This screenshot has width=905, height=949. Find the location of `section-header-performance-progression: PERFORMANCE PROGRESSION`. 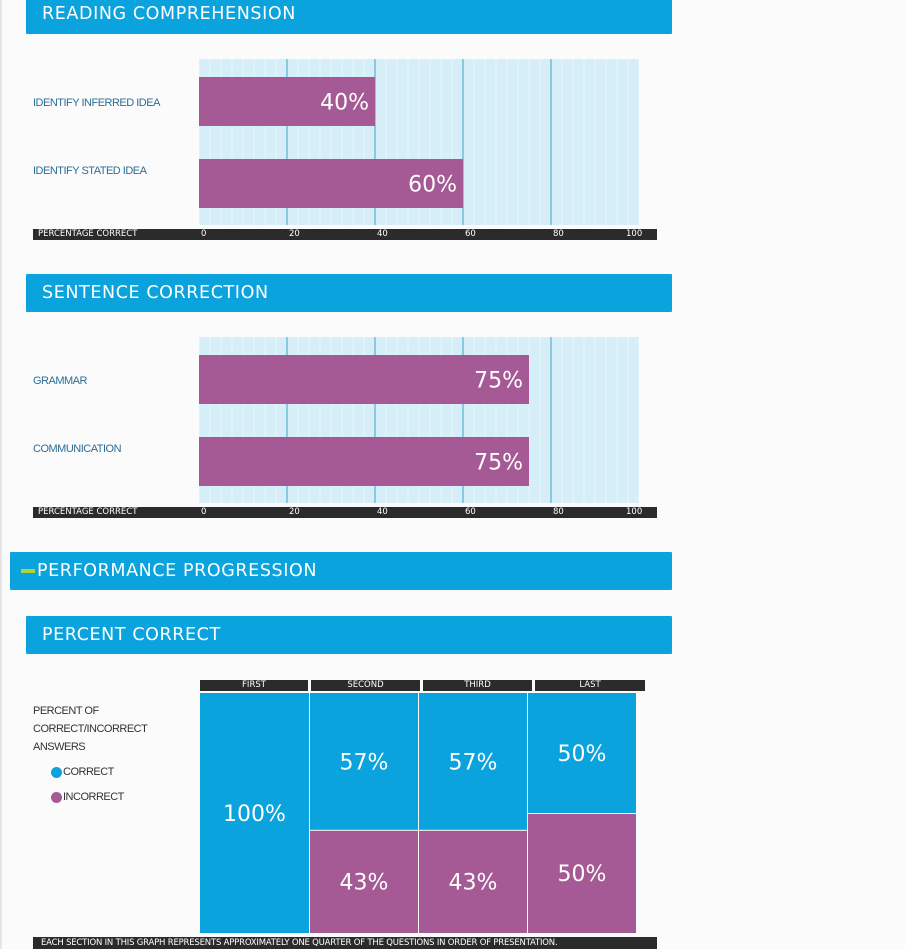

section-header-performance-progression: PERFORMANCE PROGRESSION is located at coordinates (341, 571).